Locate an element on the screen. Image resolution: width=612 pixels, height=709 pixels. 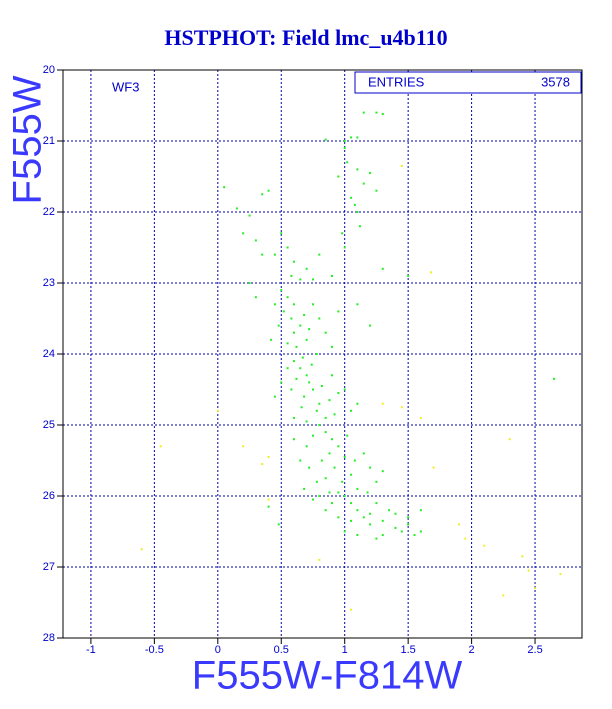
y-tick-label: 26 is located at coordinates (49, 496).